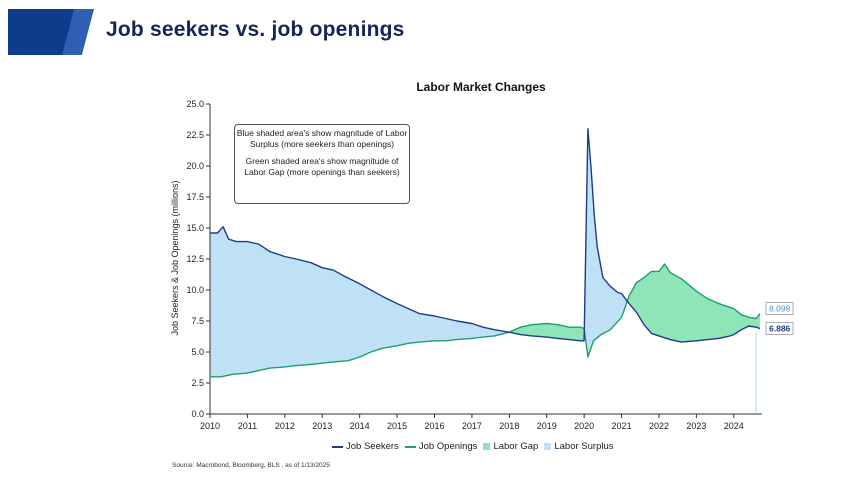  I want to click on end-label-seekers: 6.886, so click(780, 328).